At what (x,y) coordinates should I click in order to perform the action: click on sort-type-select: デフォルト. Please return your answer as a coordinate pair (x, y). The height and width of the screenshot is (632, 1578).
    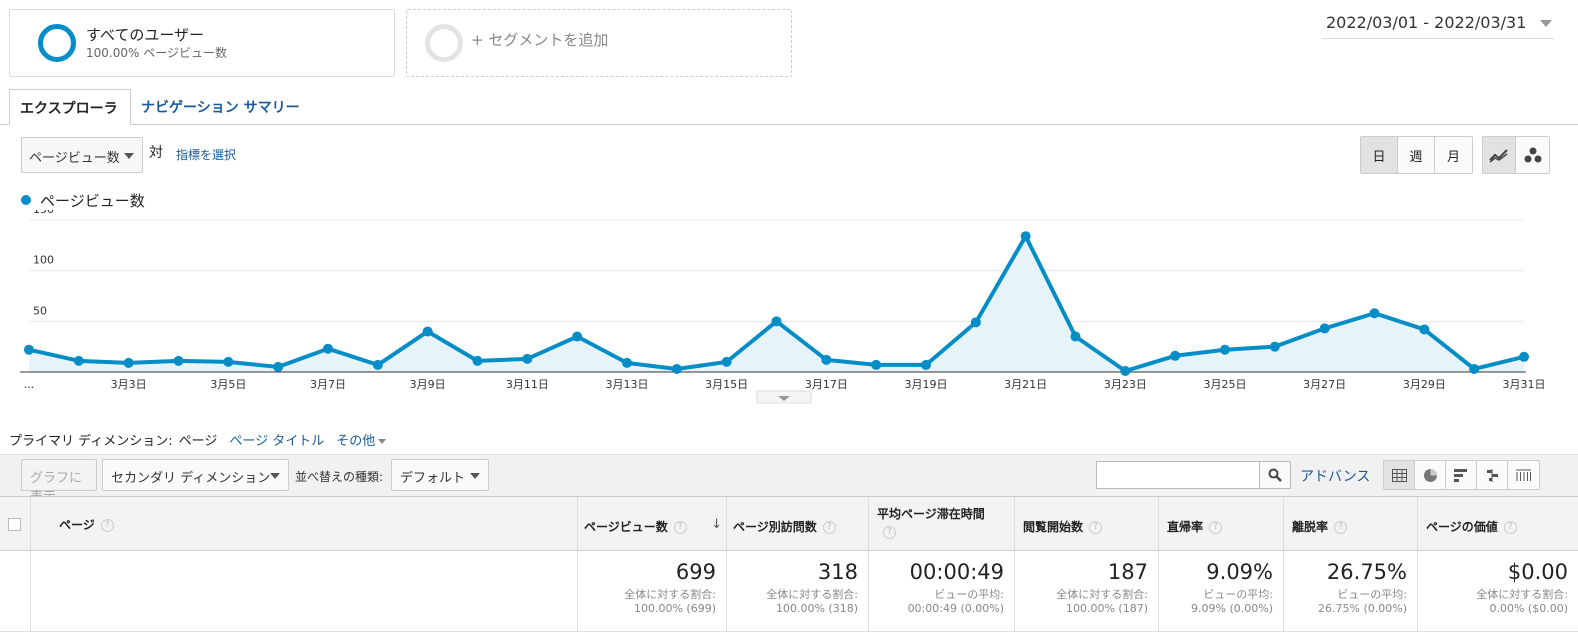
    Looking at the image, I should click on (440, 475).